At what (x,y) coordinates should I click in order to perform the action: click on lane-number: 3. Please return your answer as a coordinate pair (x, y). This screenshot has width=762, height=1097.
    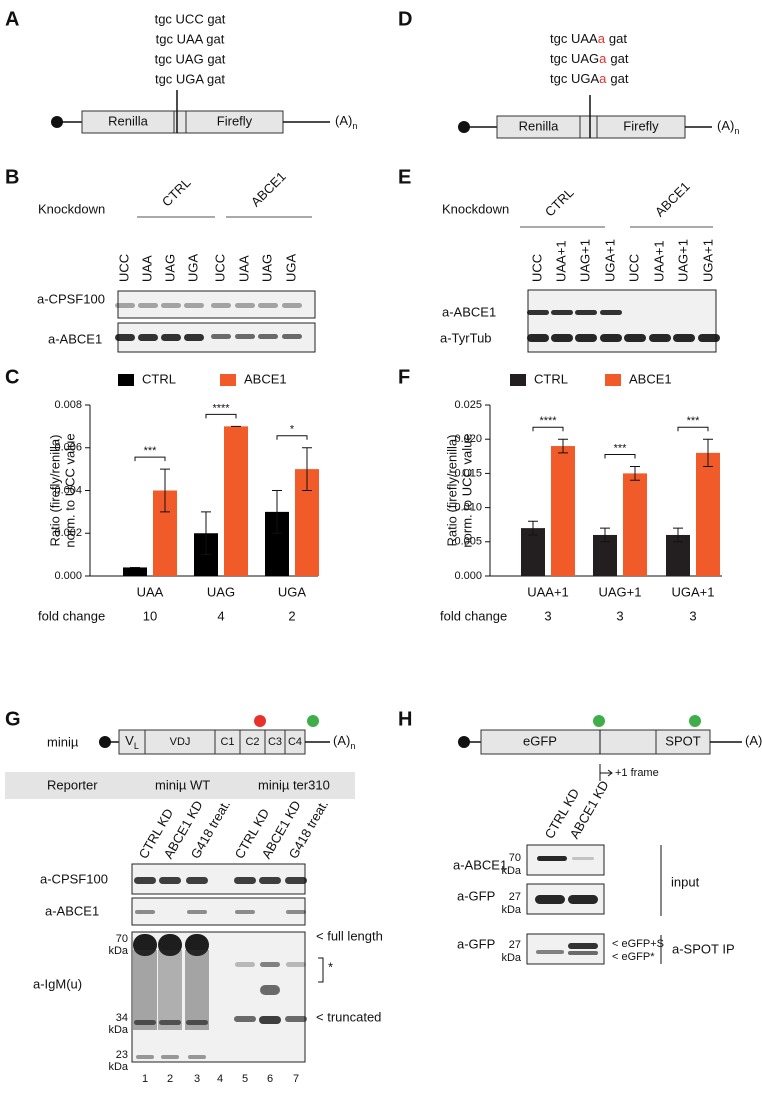
    Looking at the image, I should click on (197, 1079).